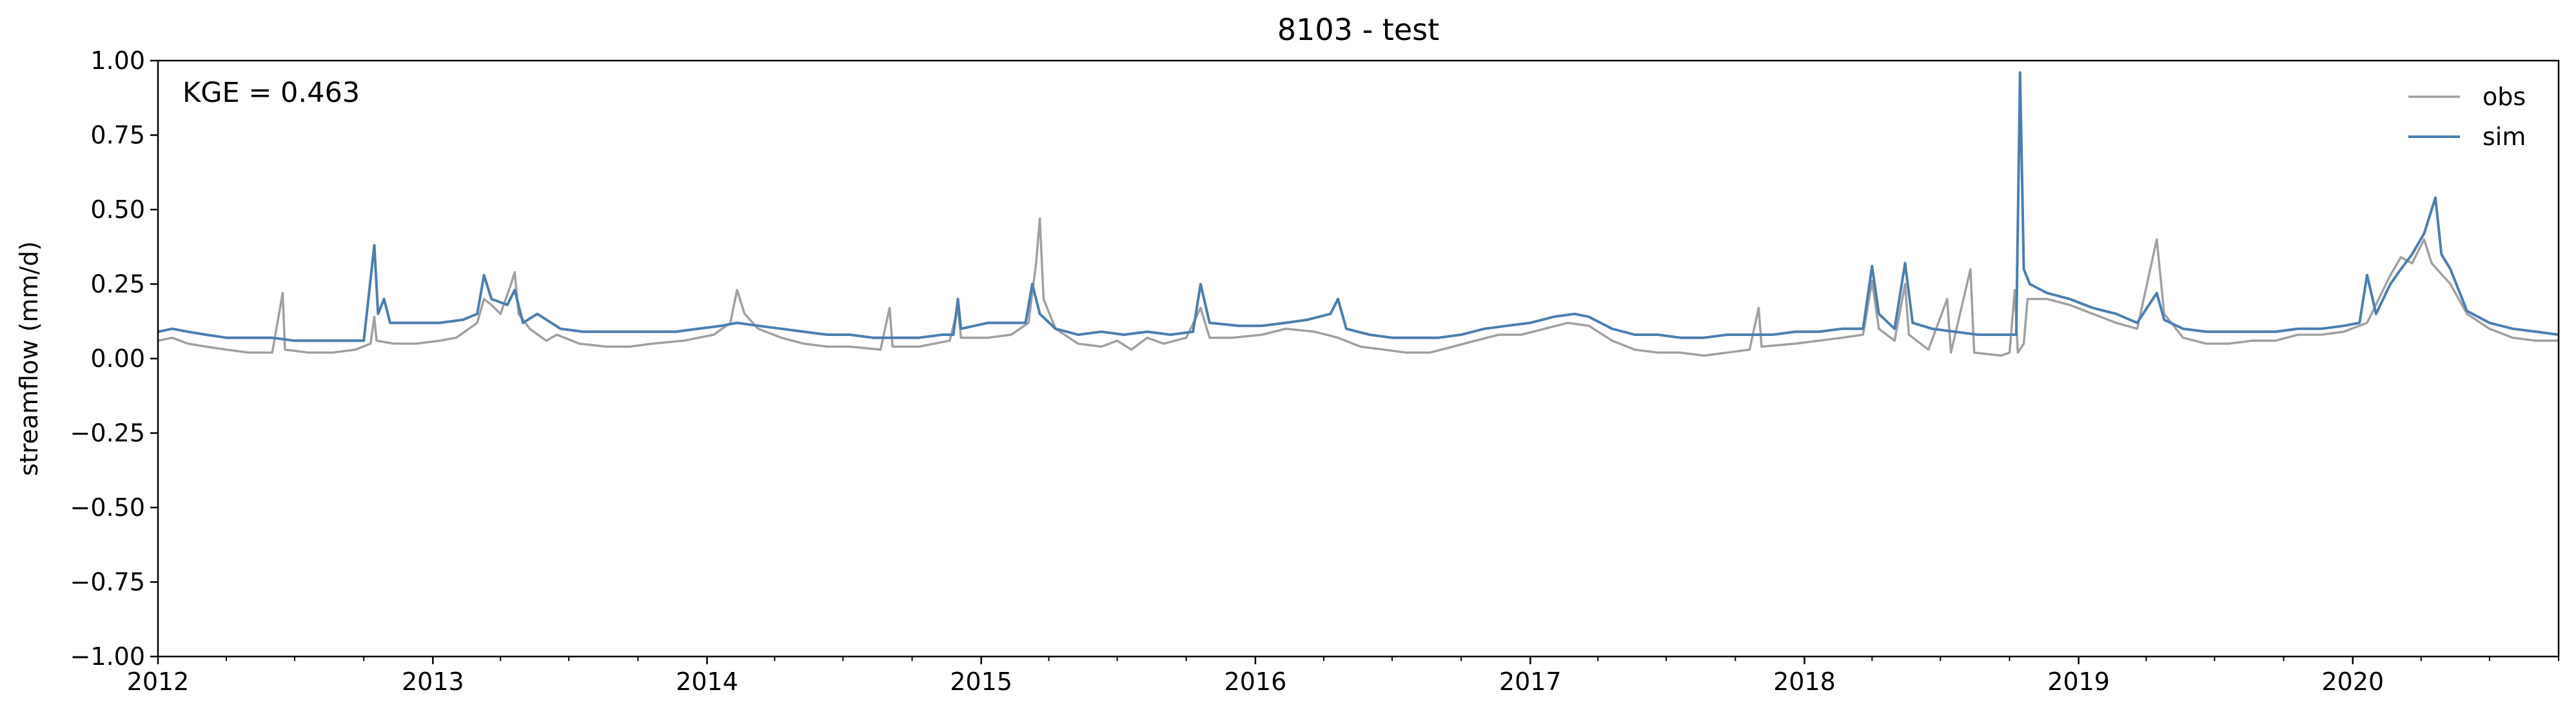  What do you see at coordinates (1530, 681) in the screenshot?
I see `x-tick-label: 2017` at bounding box center [1530, 681].